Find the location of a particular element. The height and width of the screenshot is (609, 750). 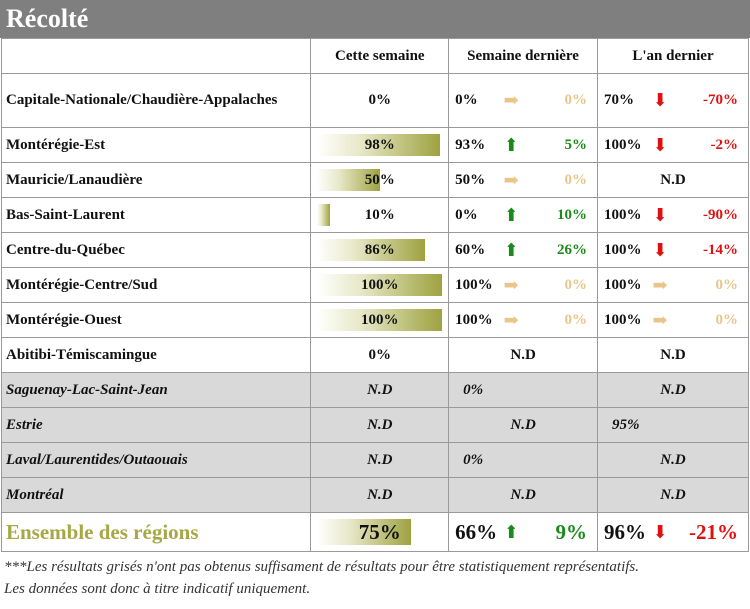

this-week-cell: 86% is located at coordinates (380, 250).